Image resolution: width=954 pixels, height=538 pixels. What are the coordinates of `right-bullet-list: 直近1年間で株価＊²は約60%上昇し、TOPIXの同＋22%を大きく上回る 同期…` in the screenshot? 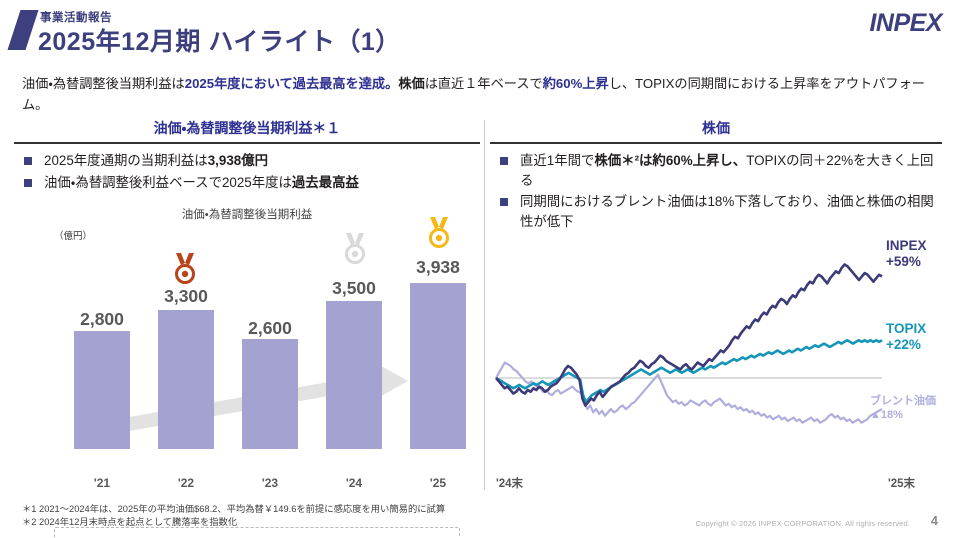 It's located at (716, 191).